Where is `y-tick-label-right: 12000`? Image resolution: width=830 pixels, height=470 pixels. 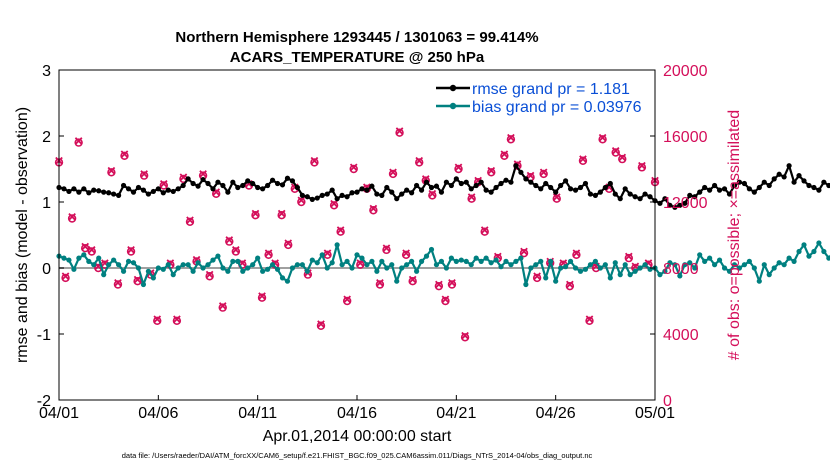
y-tick-label-right: 12000 is located at coordinates (685, 203).